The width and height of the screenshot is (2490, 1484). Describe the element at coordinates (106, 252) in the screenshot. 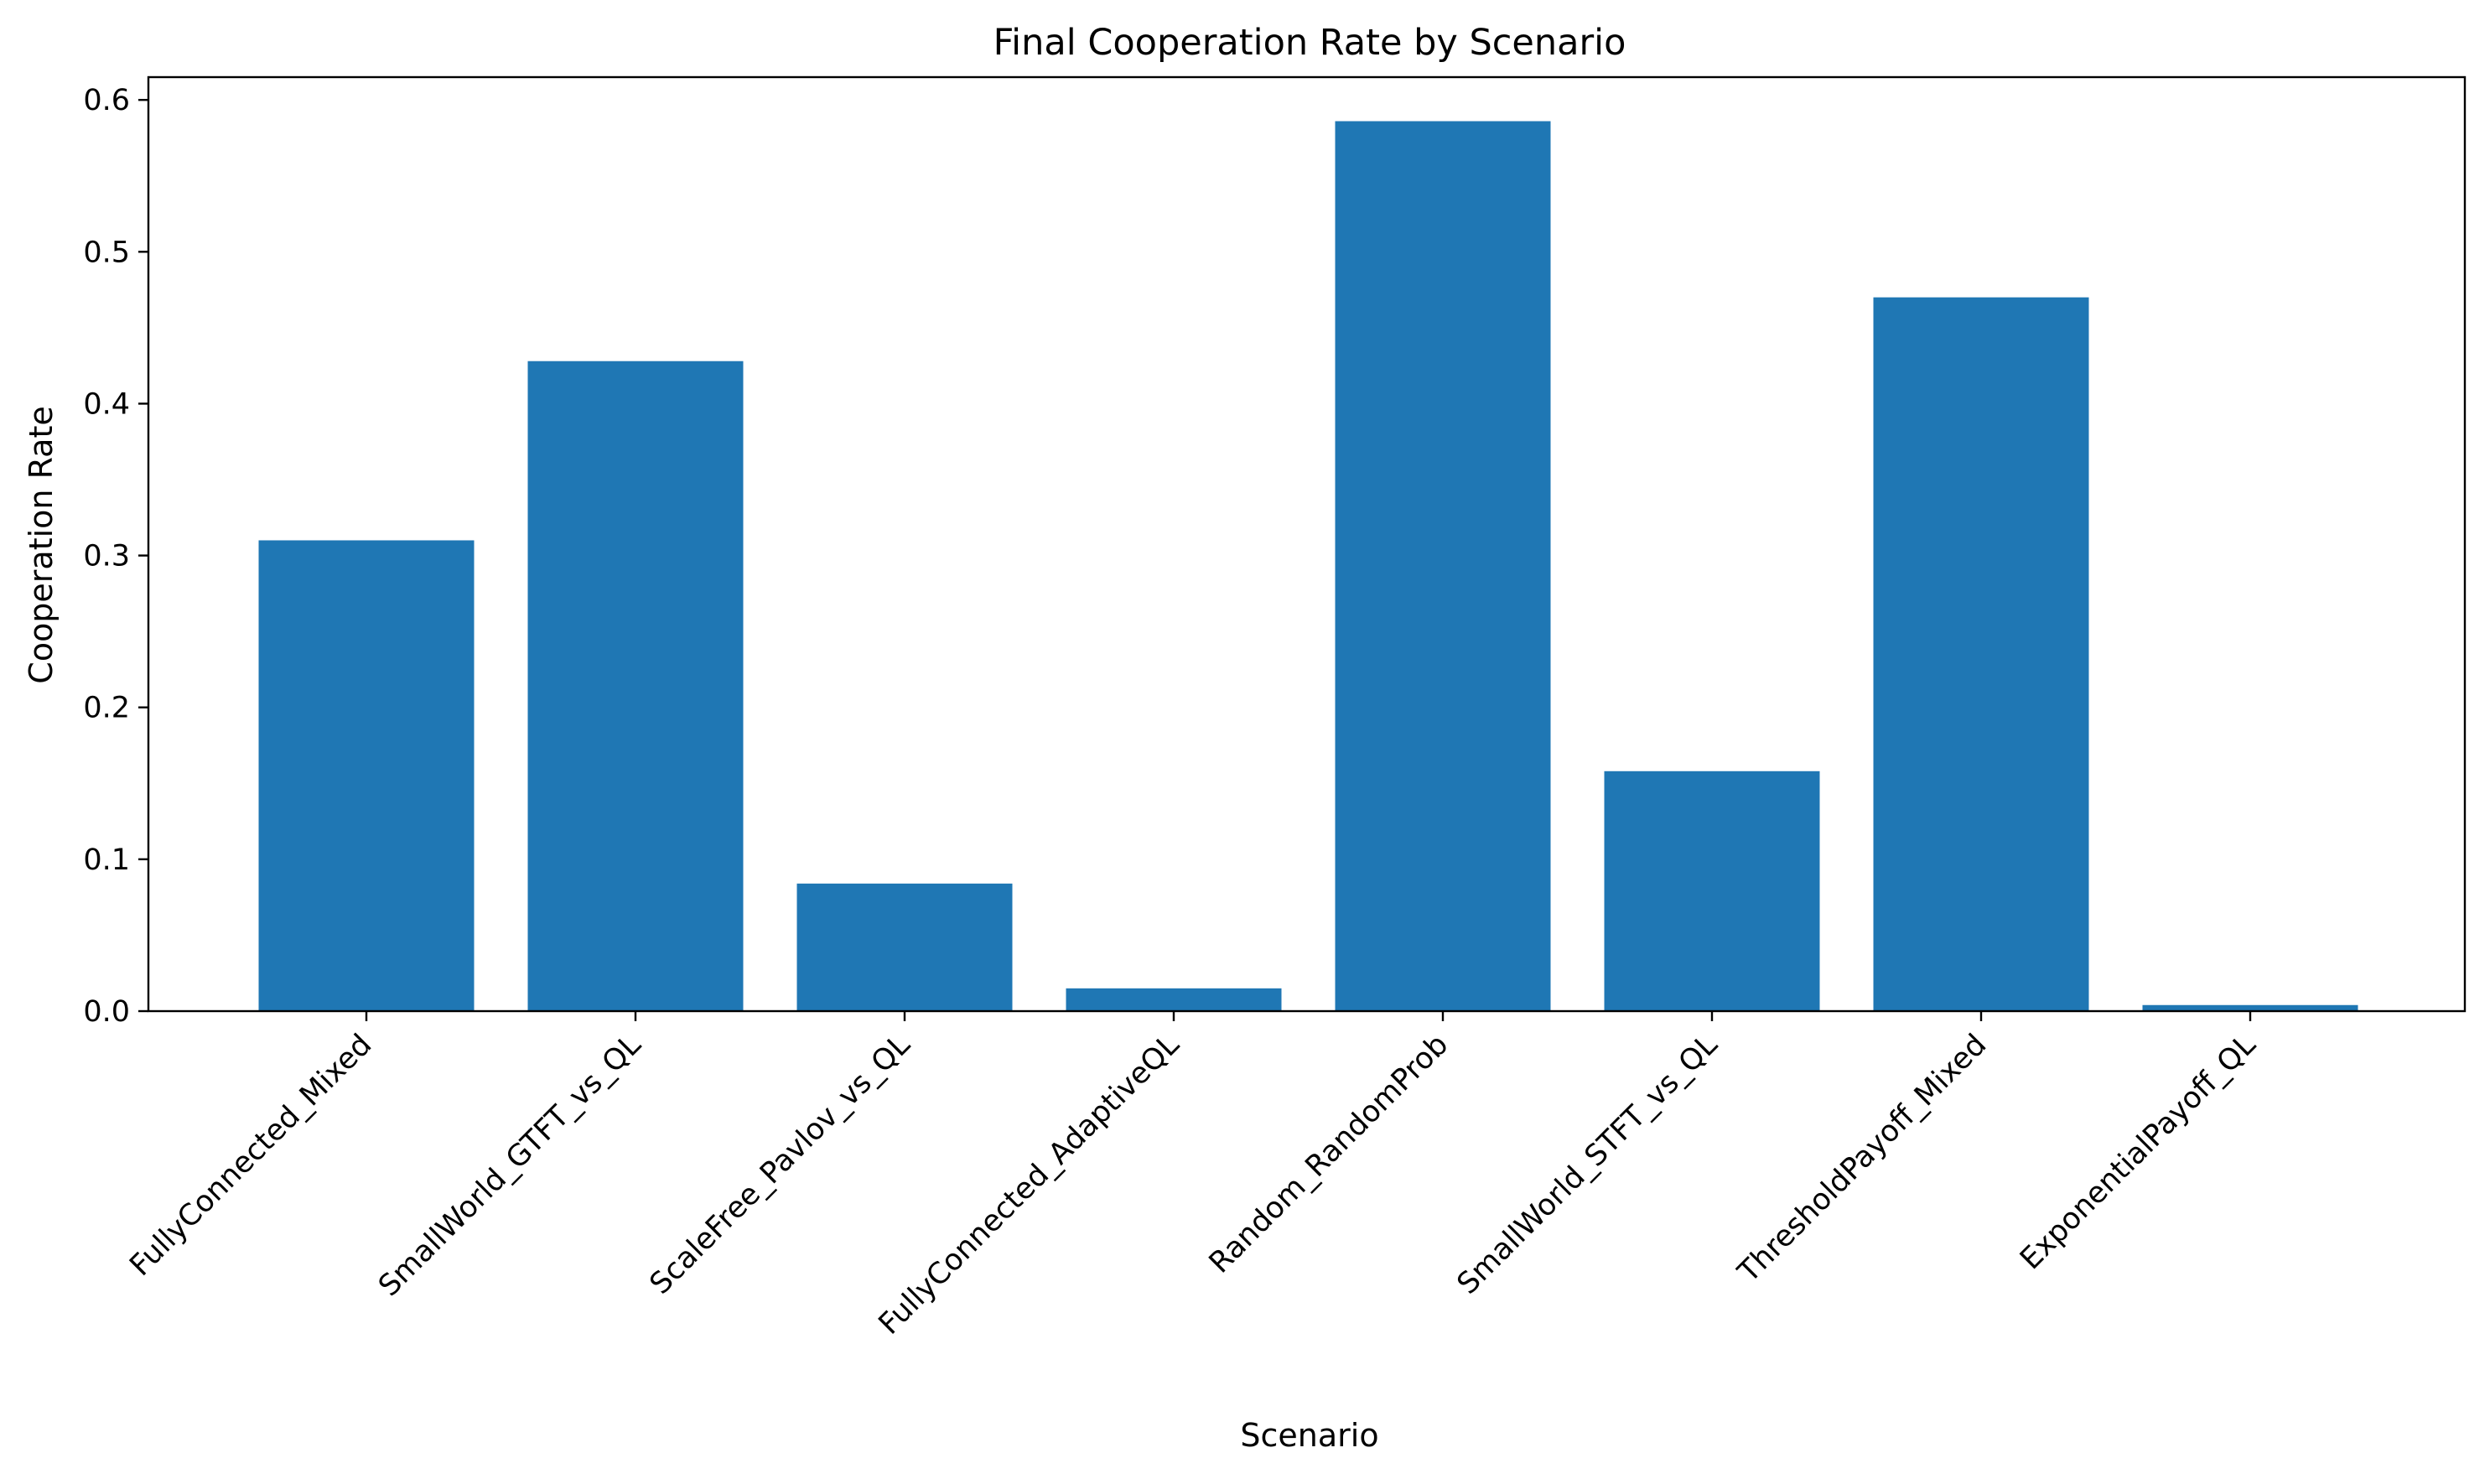

I see `y-tick-label: 0.5` at that location.